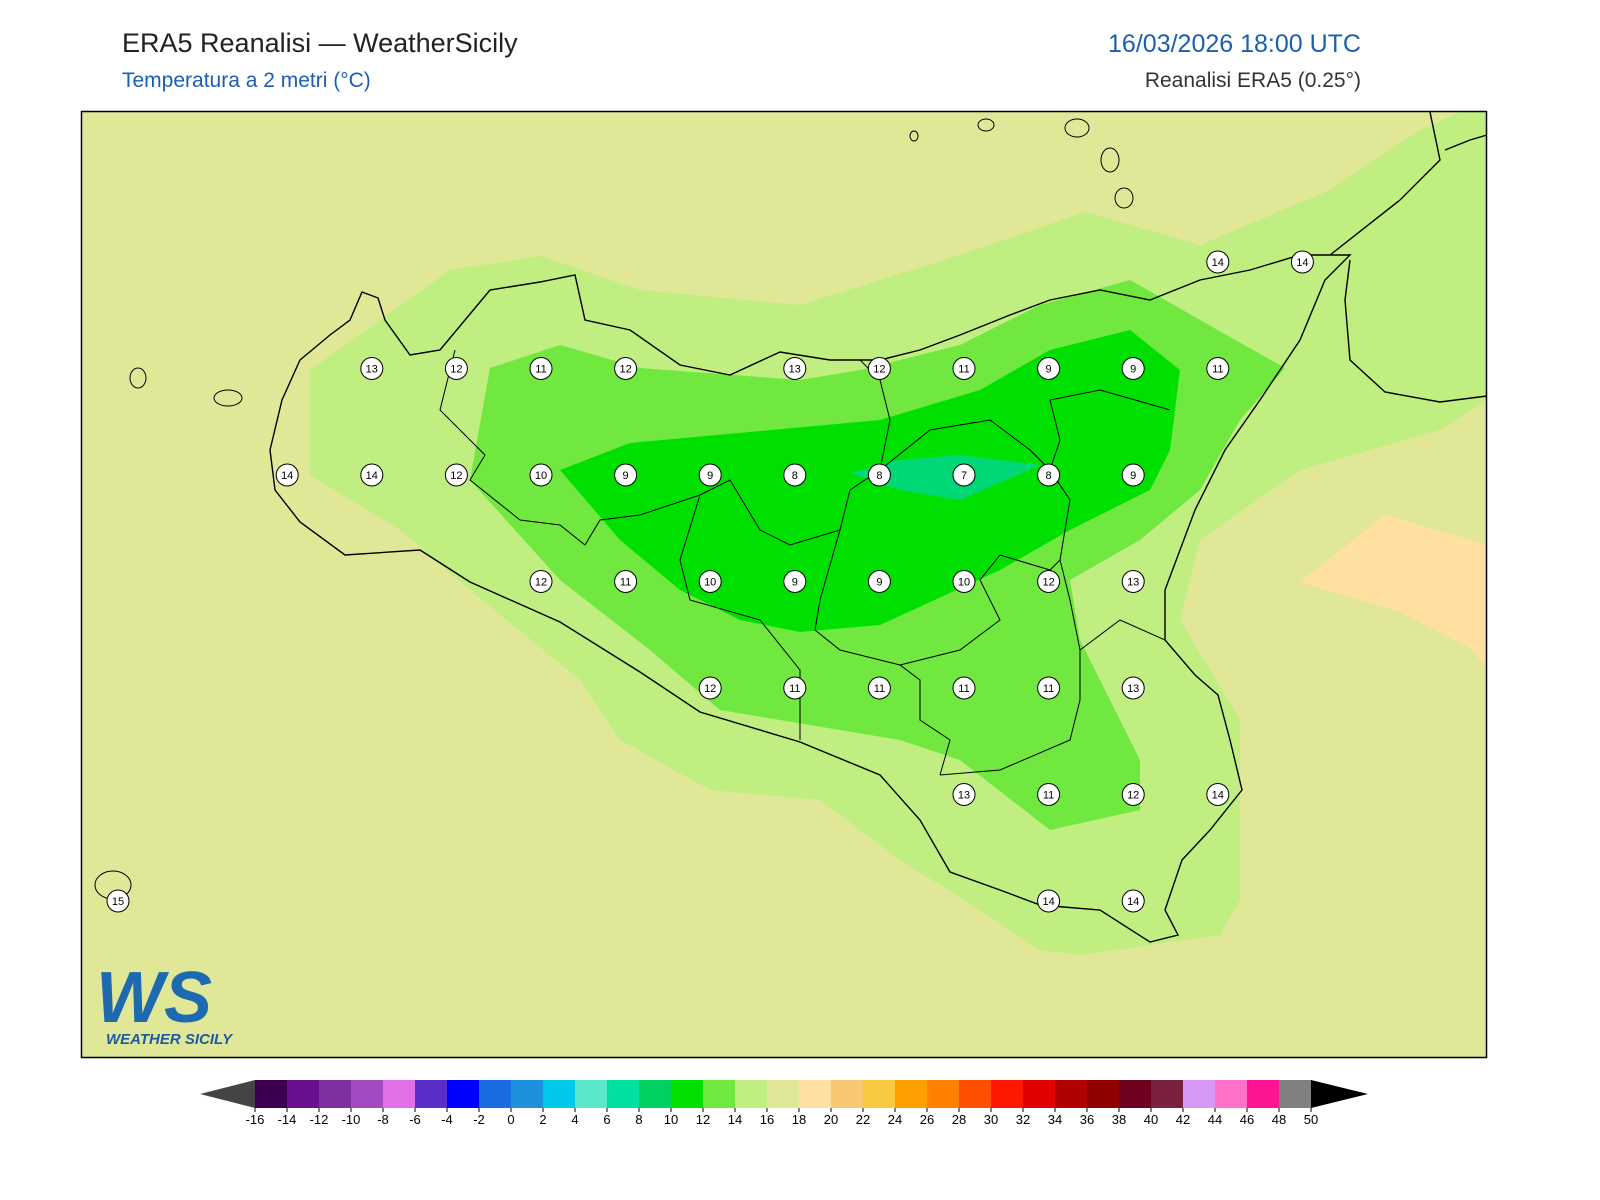 This screenshot has height=1200, width=1600. Describe the element at coordinates (606, 1119) in the screenshot. I see `colorbar-tick-label: 6` at that location.